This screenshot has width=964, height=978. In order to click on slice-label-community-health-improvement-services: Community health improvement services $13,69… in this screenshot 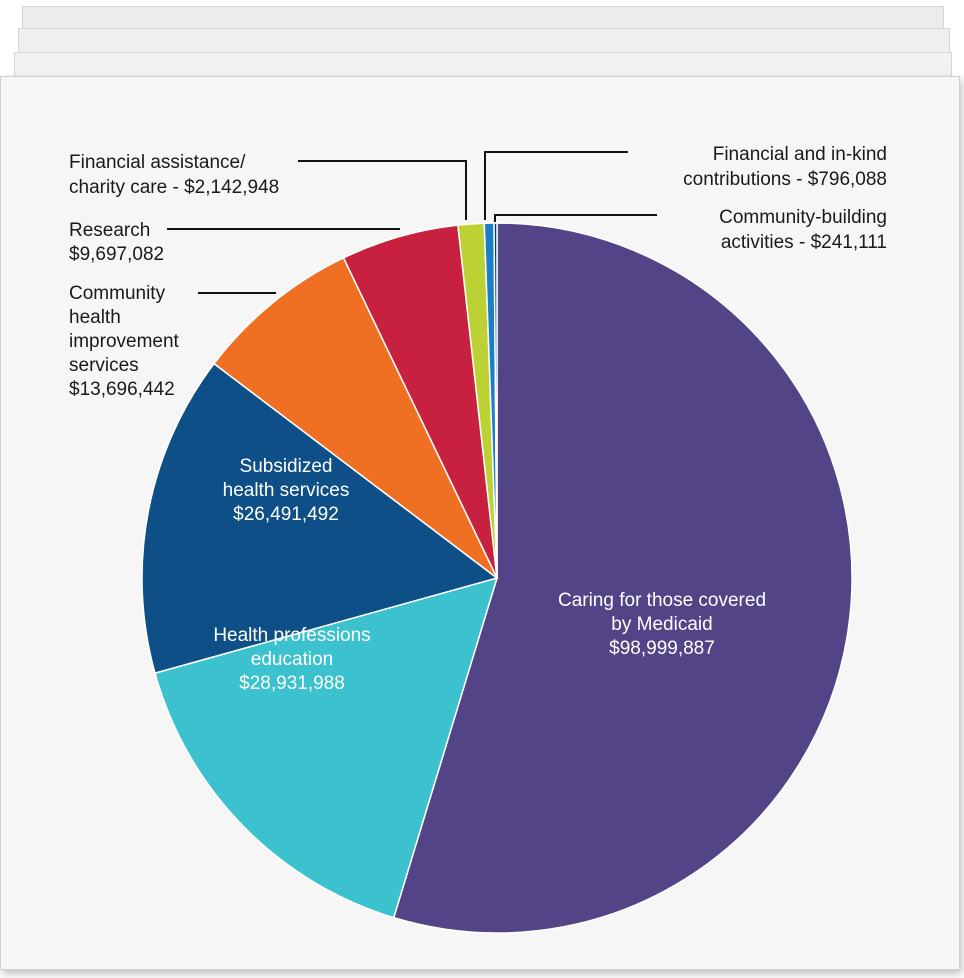, I will do `click(124, 341)`.